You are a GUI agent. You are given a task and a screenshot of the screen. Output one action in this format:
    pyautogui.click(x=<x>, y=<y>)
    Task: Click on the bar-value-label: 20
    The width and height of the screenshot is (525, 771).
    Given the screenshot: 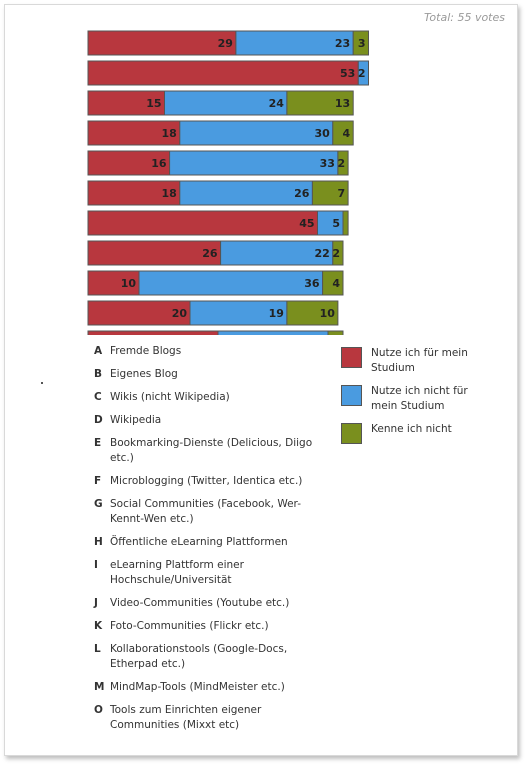 What is the action you would take?
    pyautogui.click(x=180, y=313)
    